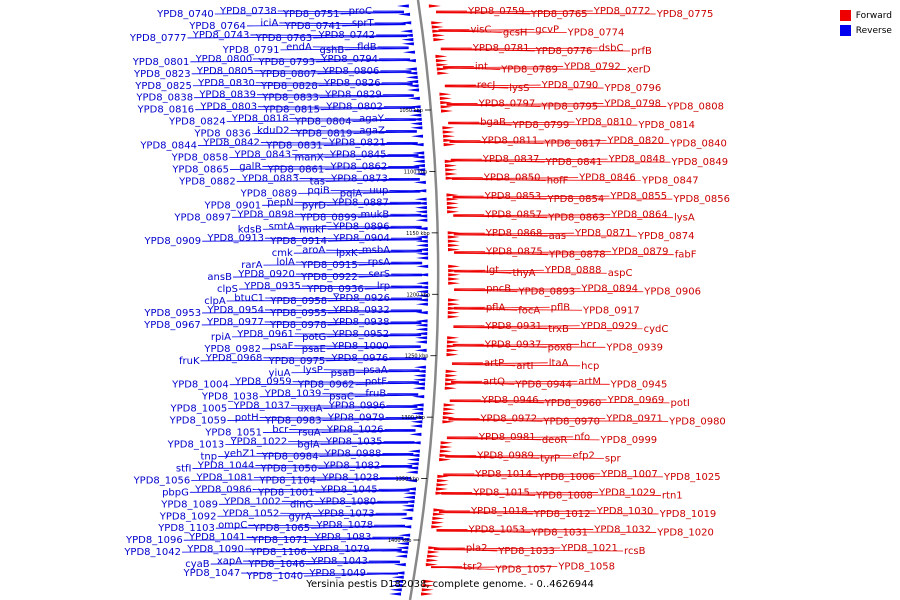 The image size is (900, 600). What do you see at coordinates (625, 511) in the screenshot?
I see `forward-gene-label: YPD8_1030` at bounding box center [625, 511].